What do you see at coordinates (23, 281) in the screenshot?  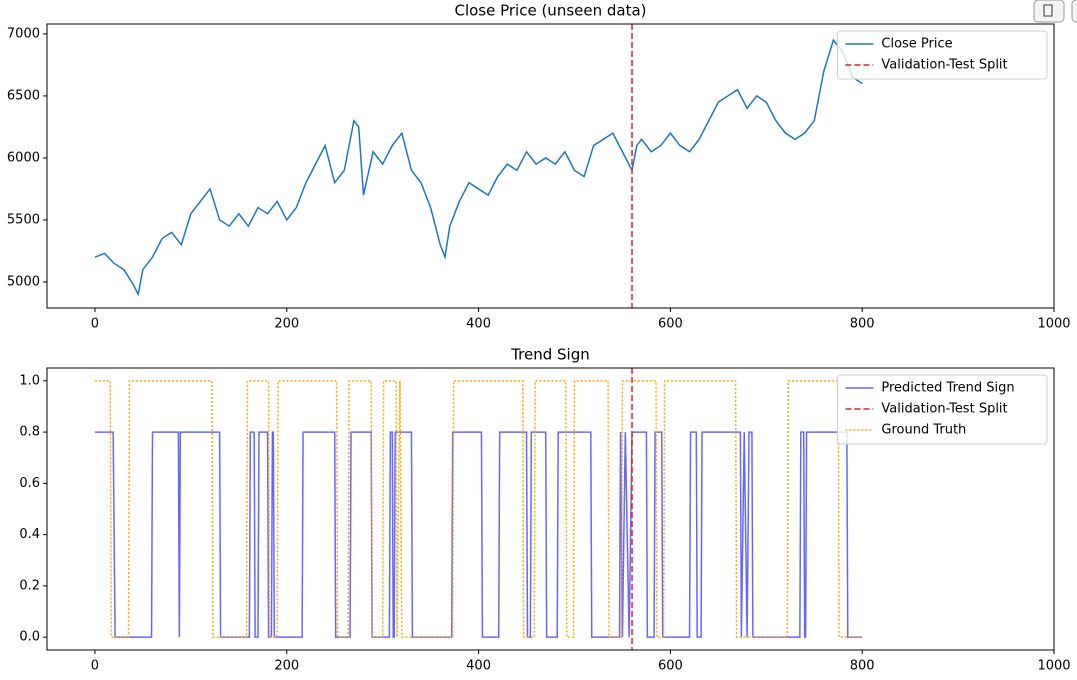 I see `y-tick-label: 5000` at bounding box center [23, 281].